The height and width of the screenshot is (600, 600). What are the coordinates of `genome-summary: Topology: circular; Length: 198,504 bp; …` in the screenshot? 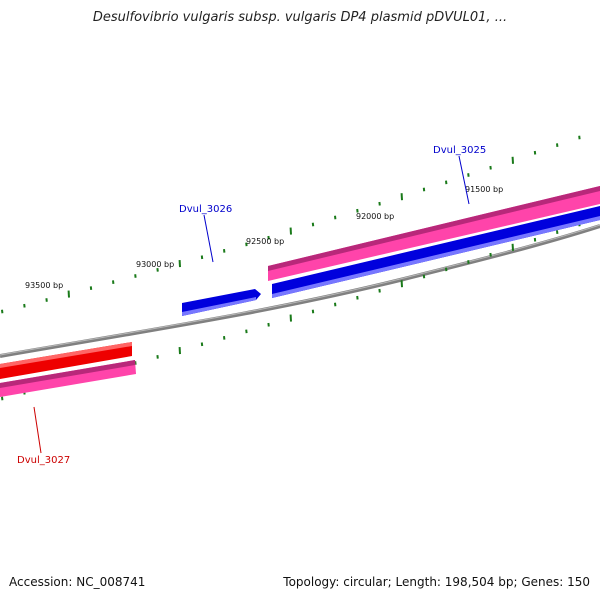 It's located at (436, 582).